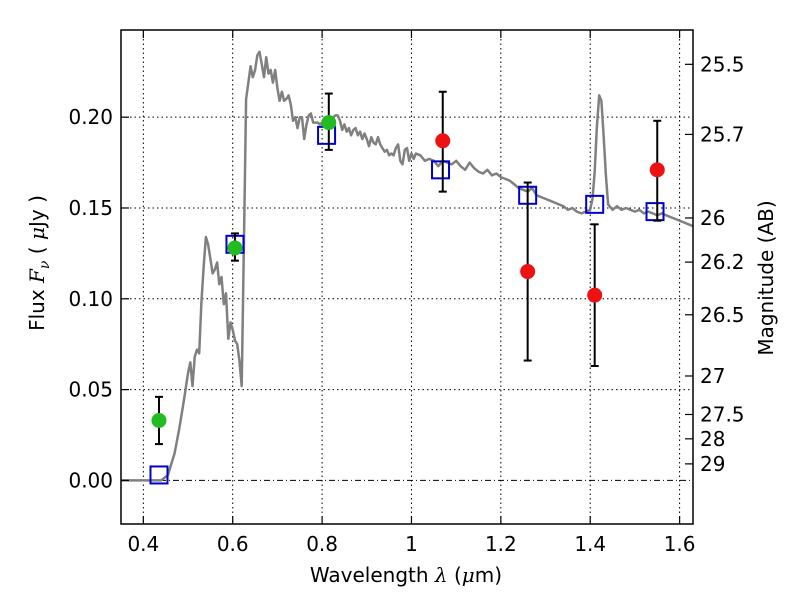  Describe the element at coordinates (680, 544) in the screenshot. I see `x-tick-label: 1.6` at that location.